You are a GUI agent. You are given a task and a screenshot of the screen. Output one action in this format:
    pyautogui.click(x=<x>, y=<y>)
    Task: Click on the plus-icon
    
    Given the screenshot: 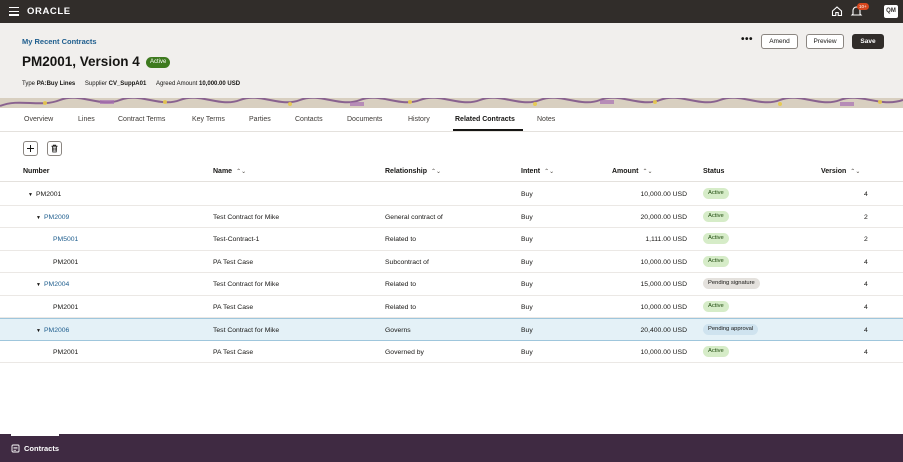 What is the action you would take?
    pyautogui.click(x=30, y=148)
    